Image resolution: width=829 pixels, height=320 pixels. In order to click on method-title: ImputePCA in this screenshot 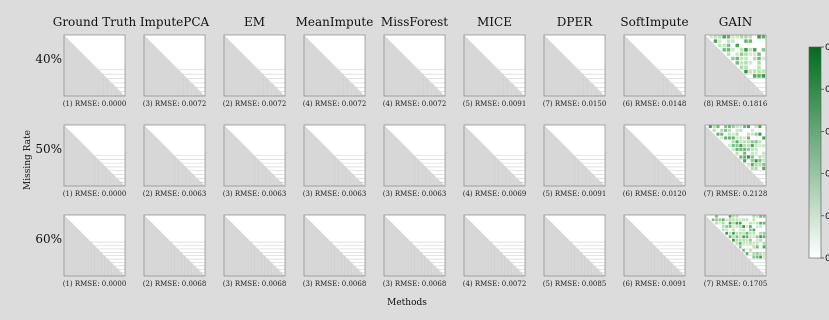, I will do `click(175, 22)`.